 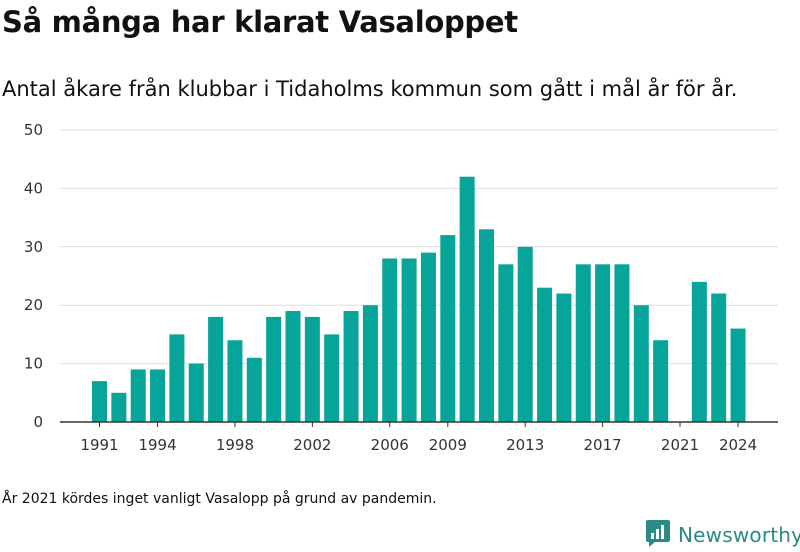 I want to click on bar-2005, so click(x=370, y=363).